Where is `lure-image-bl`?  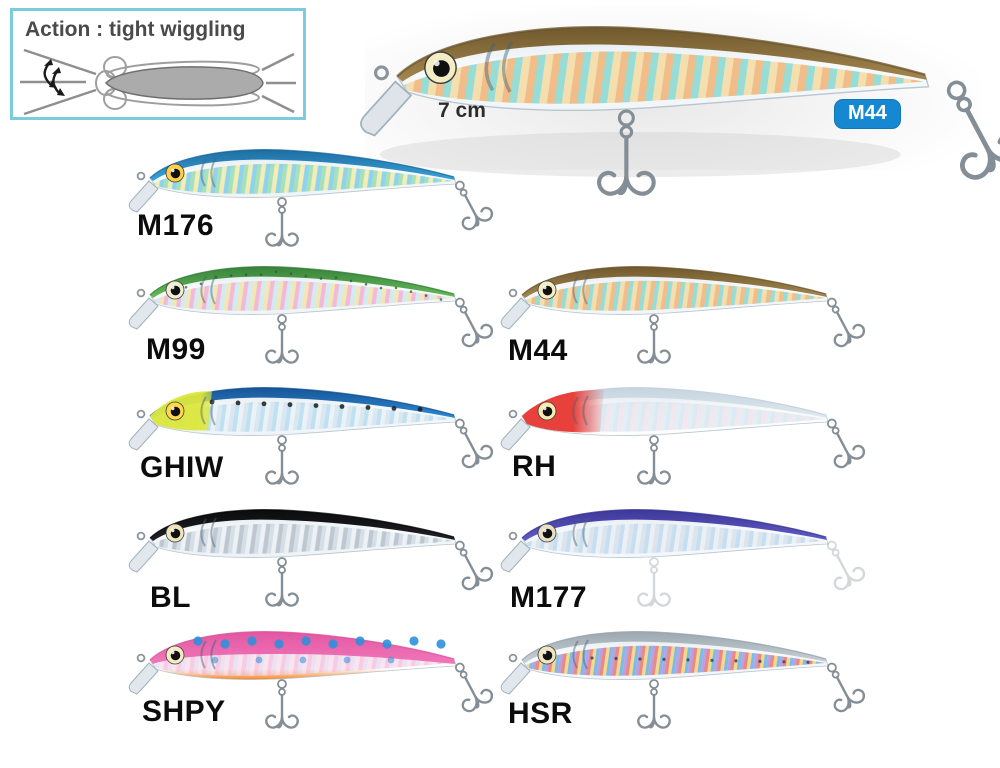 lure-image-bl is located at coordinates (311, 558).